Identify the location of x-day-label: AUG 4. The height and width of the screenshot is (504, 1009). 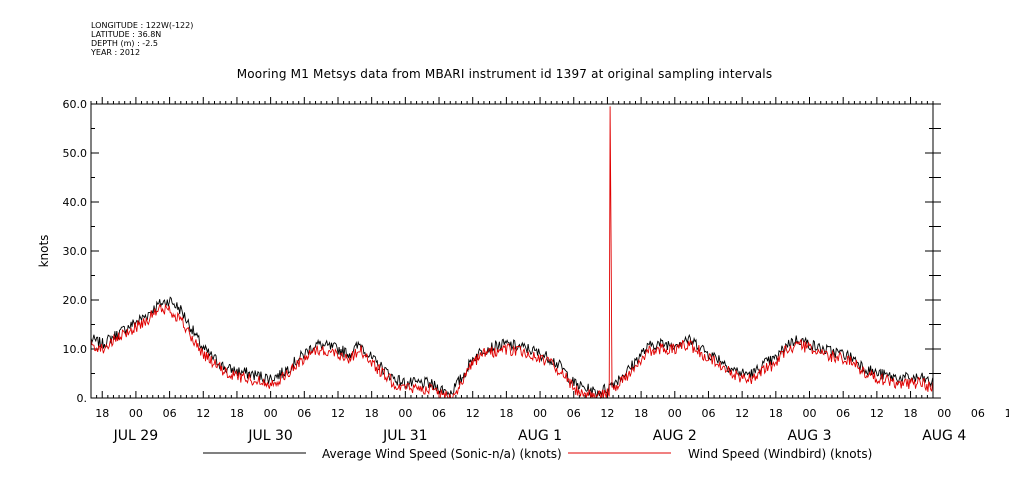
(944, 436).